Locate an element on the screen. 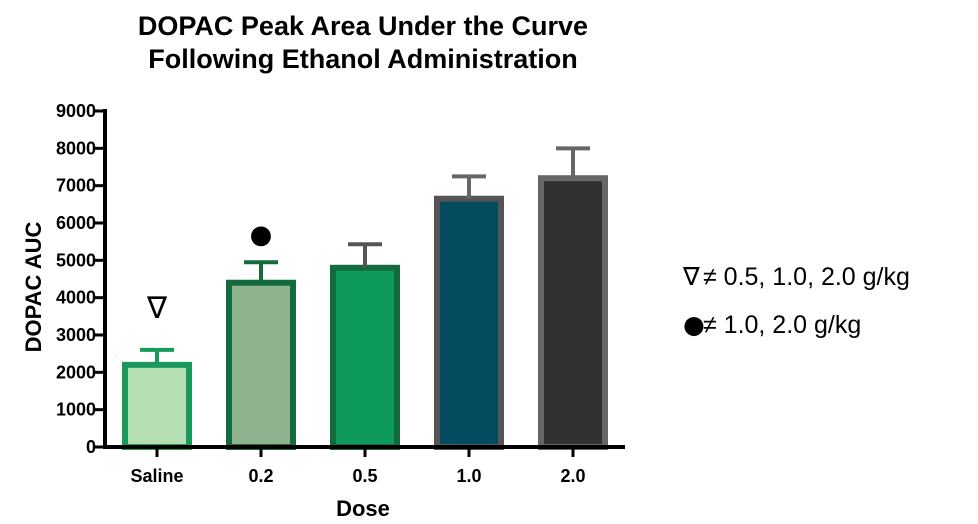 Image resolution: width=978 pixels, height=524 pixels. y-tick-label-2000: 2000 is located at coordinates (76, 372).